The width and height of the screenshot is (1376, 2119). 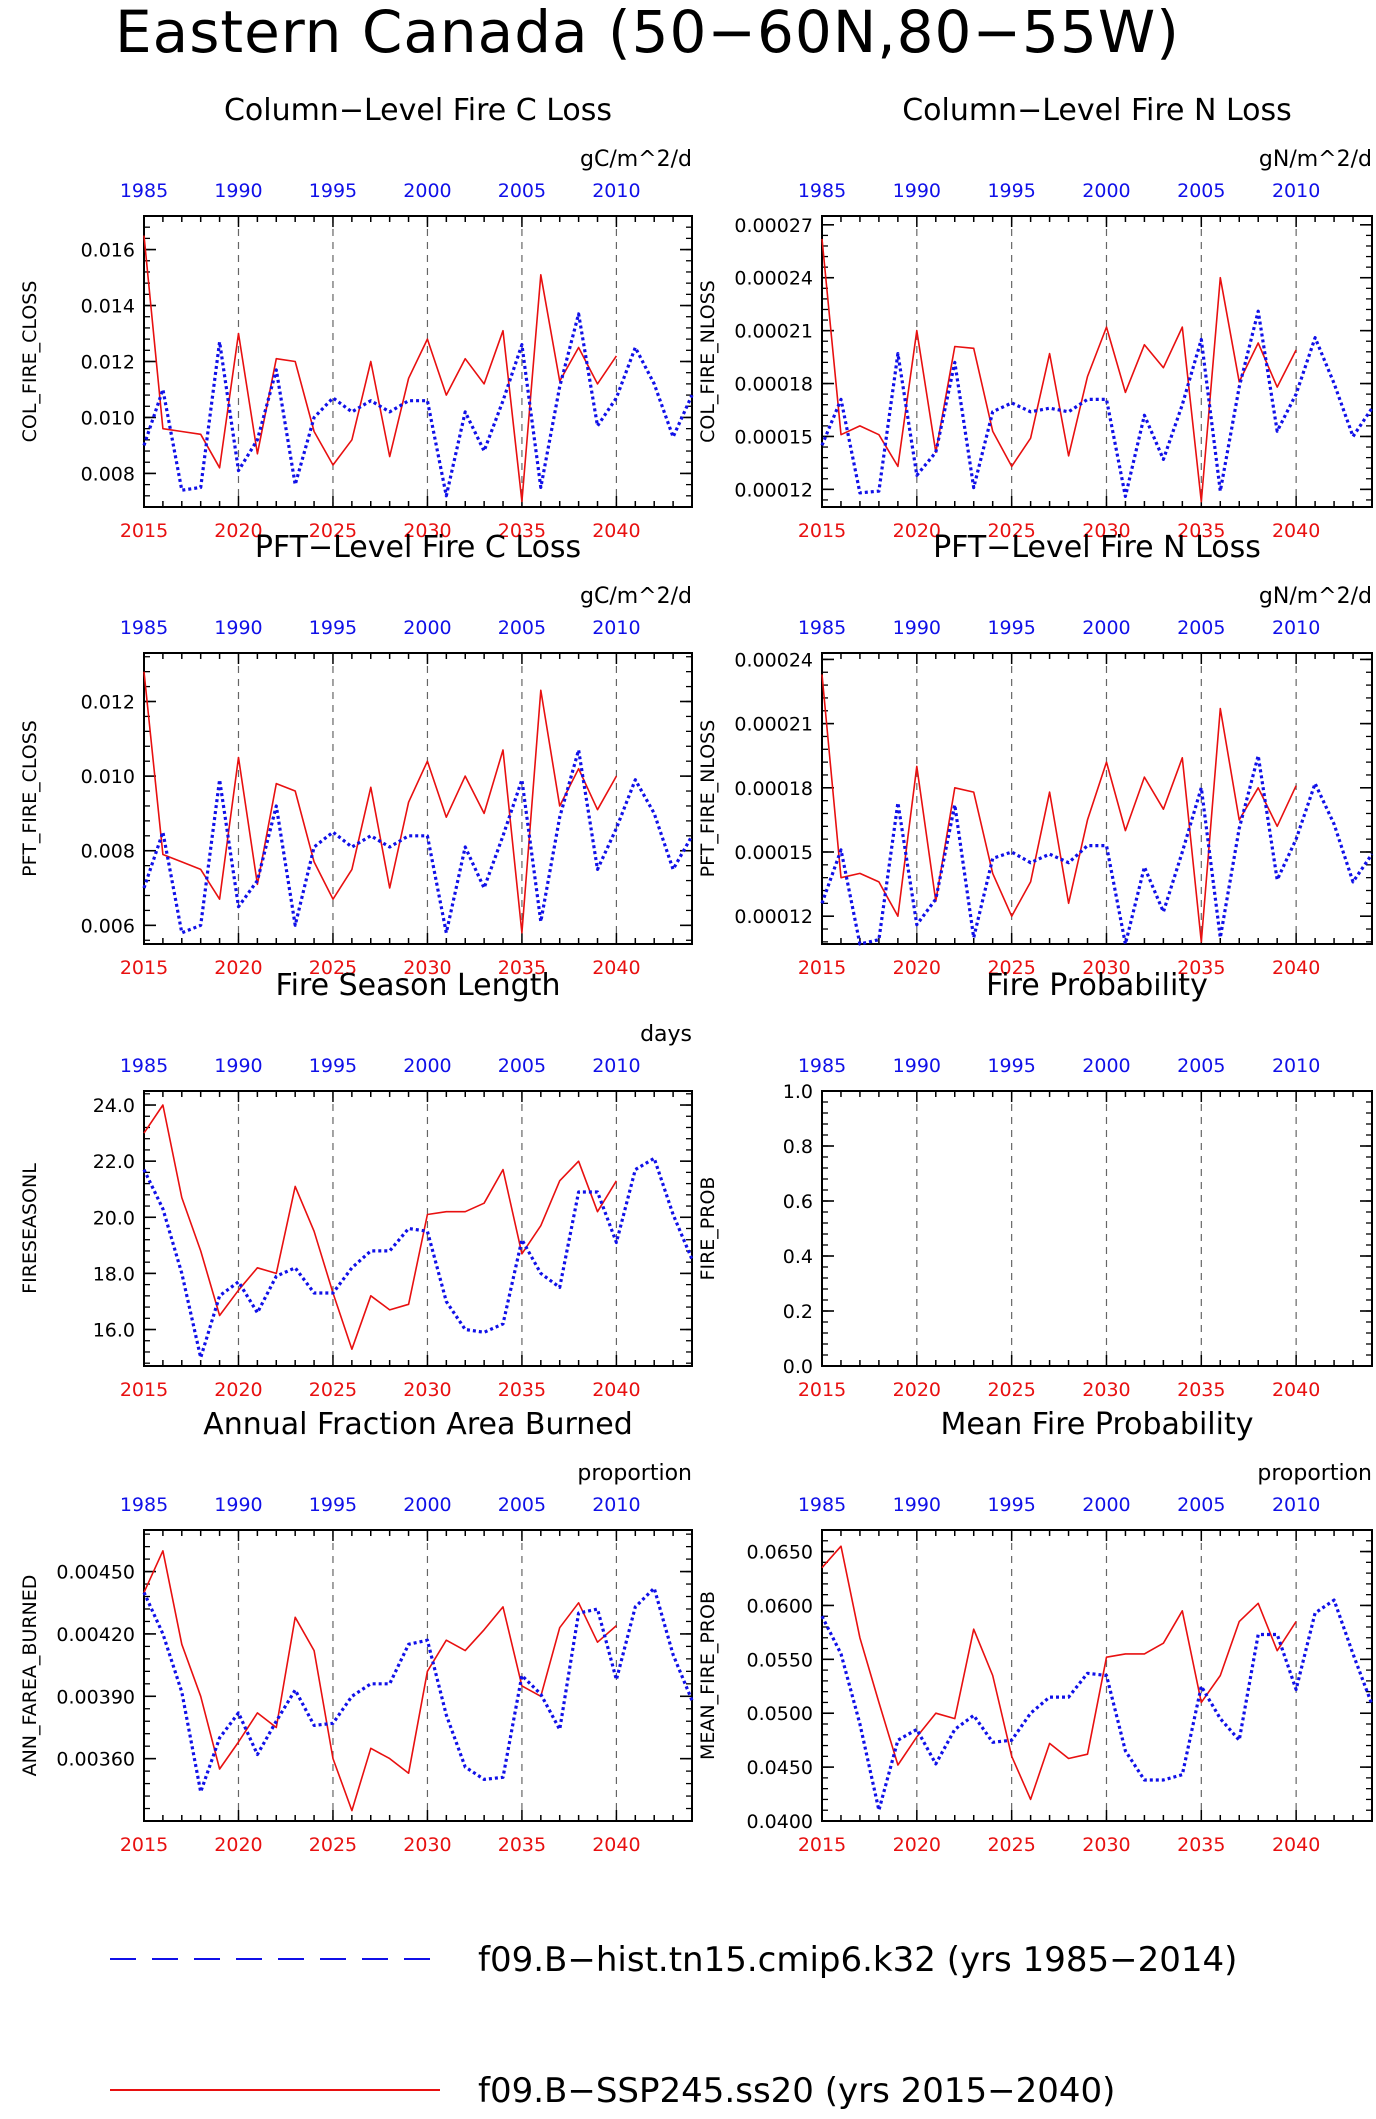 What do you see at coordinates (1097, 985) in the screenshot?
I see `chart-title: Fire Probability` at bounding box center [1097, 985].